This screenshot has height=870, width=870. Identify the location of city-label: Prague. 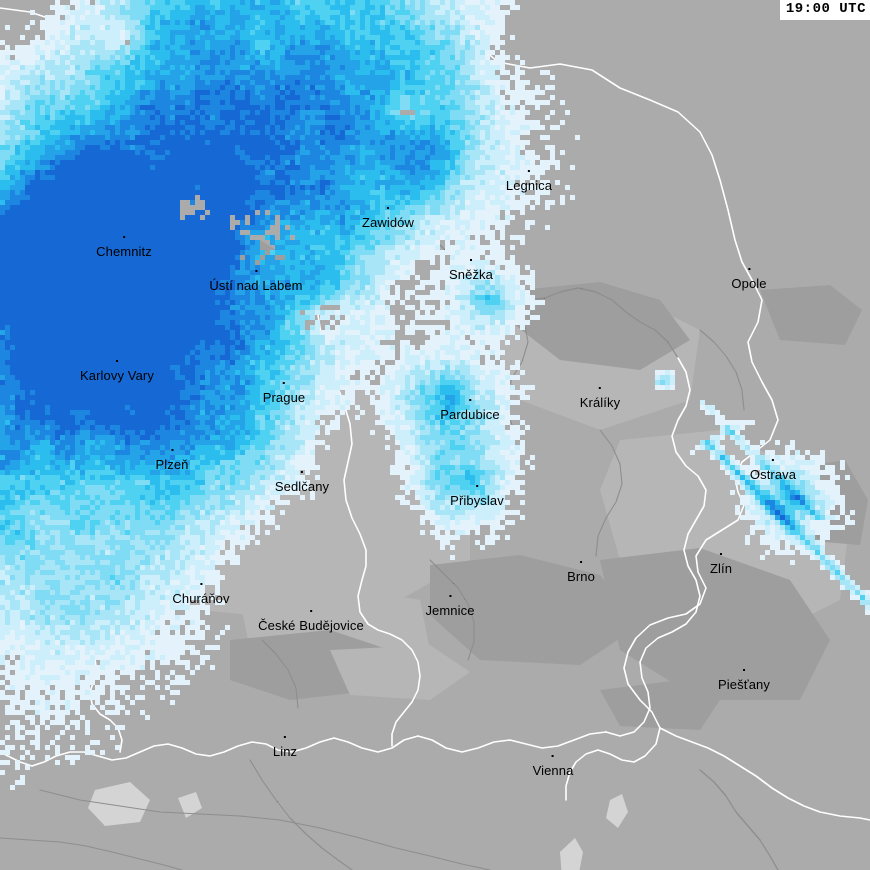
(284, 393).